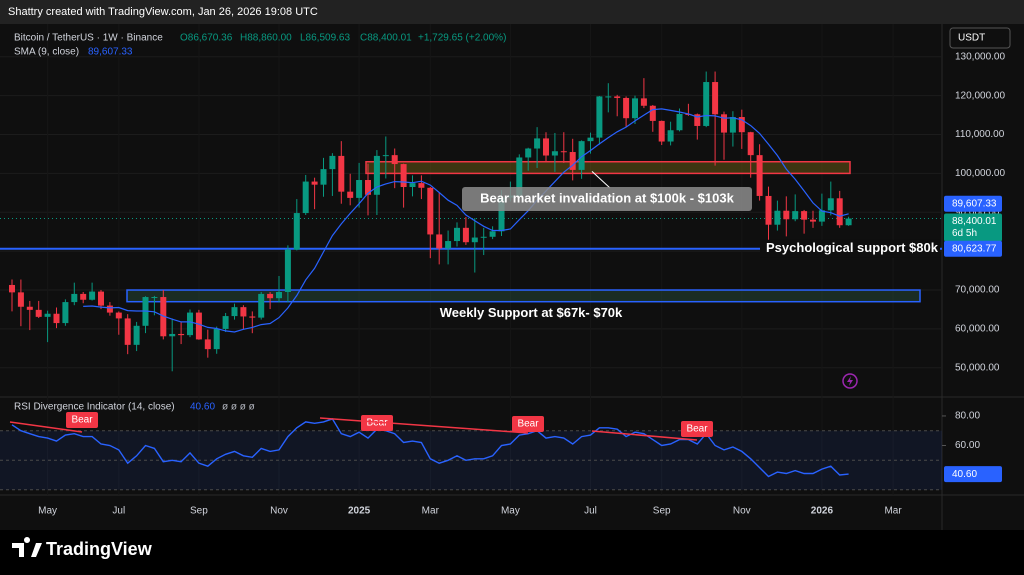 Image resolution: width=1024 pixels, height=575 pixels. I want to click on y-tick-label: 60.00, so click(967, 445).